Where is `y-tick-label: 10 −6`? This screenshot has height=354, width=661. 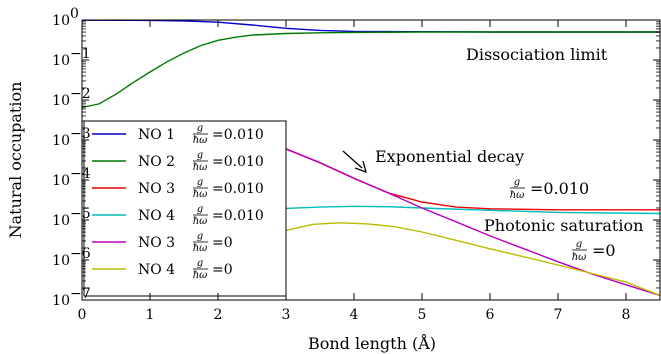 y-tick-label: 10 −6 is located at coordinates (71, 257).